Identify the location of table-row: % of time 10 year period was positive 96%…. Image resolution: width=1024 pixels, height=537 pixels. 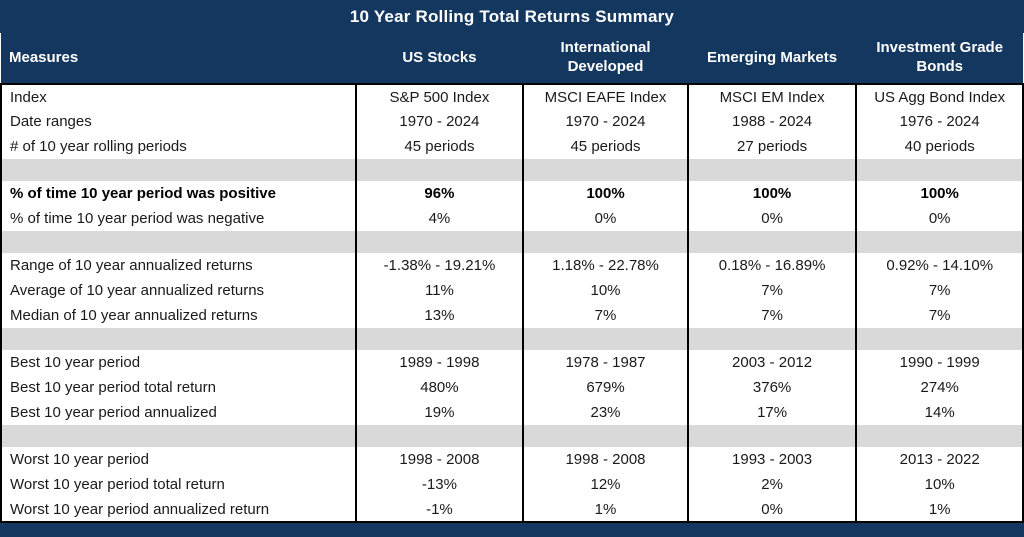
(512, 193).